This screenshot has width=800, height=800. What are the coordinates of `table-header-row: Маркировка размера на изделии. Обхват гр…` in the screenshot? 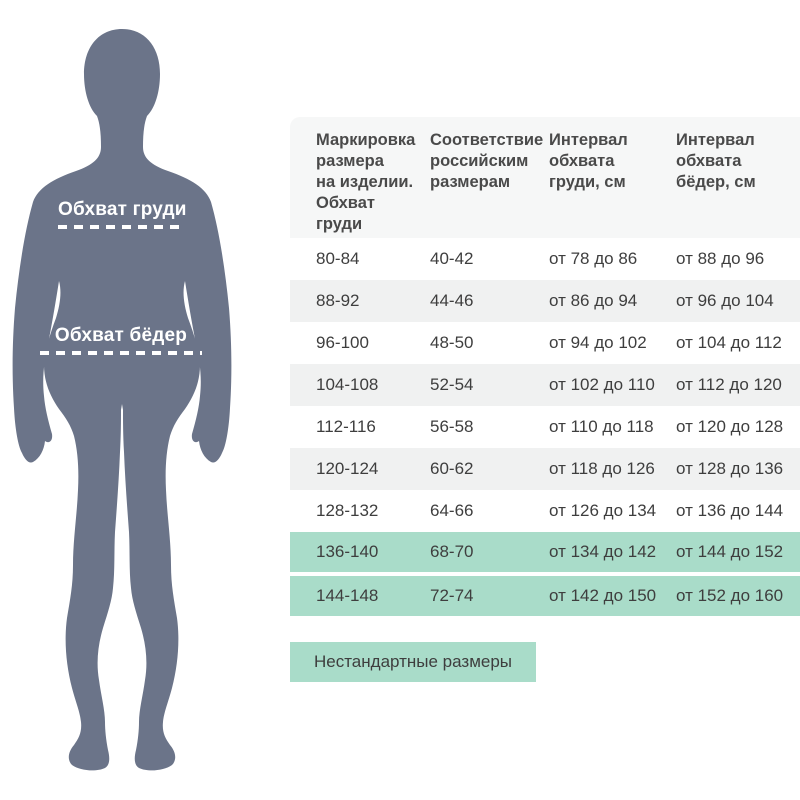 It's located at (545, 177).